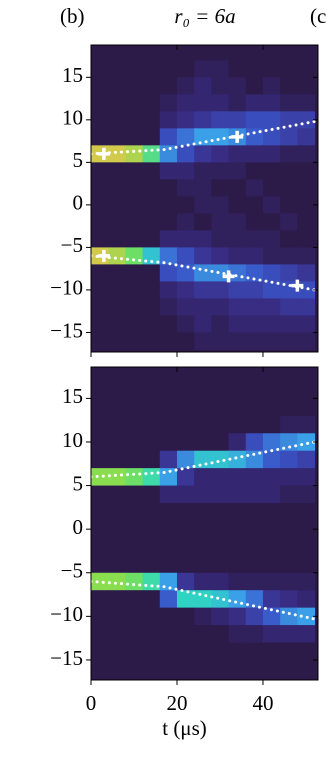  I want to click on panel-title: r₀ = 6a, so click(204, 16).